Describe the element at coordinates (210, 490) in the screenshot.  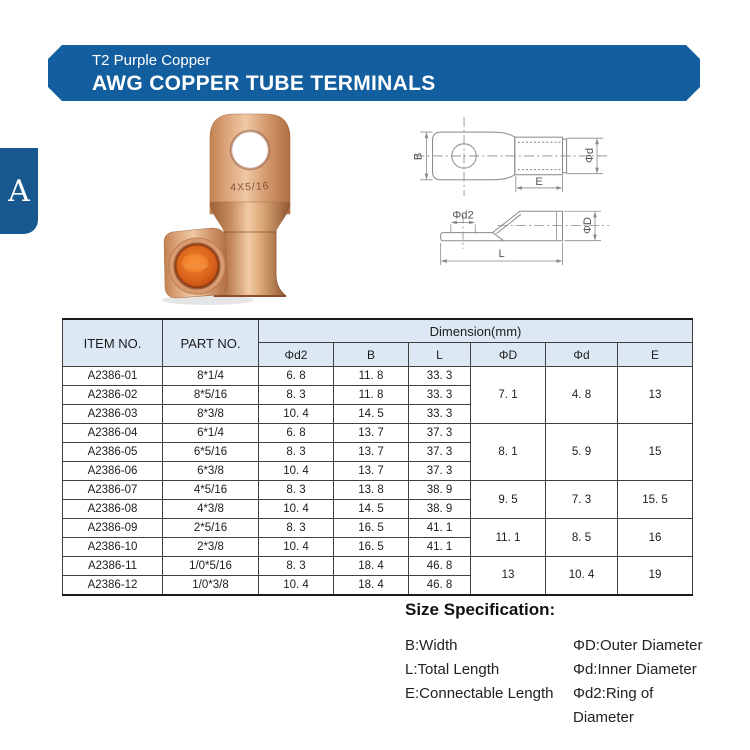
I see `part-no-cell: 4*5/16` at that location.